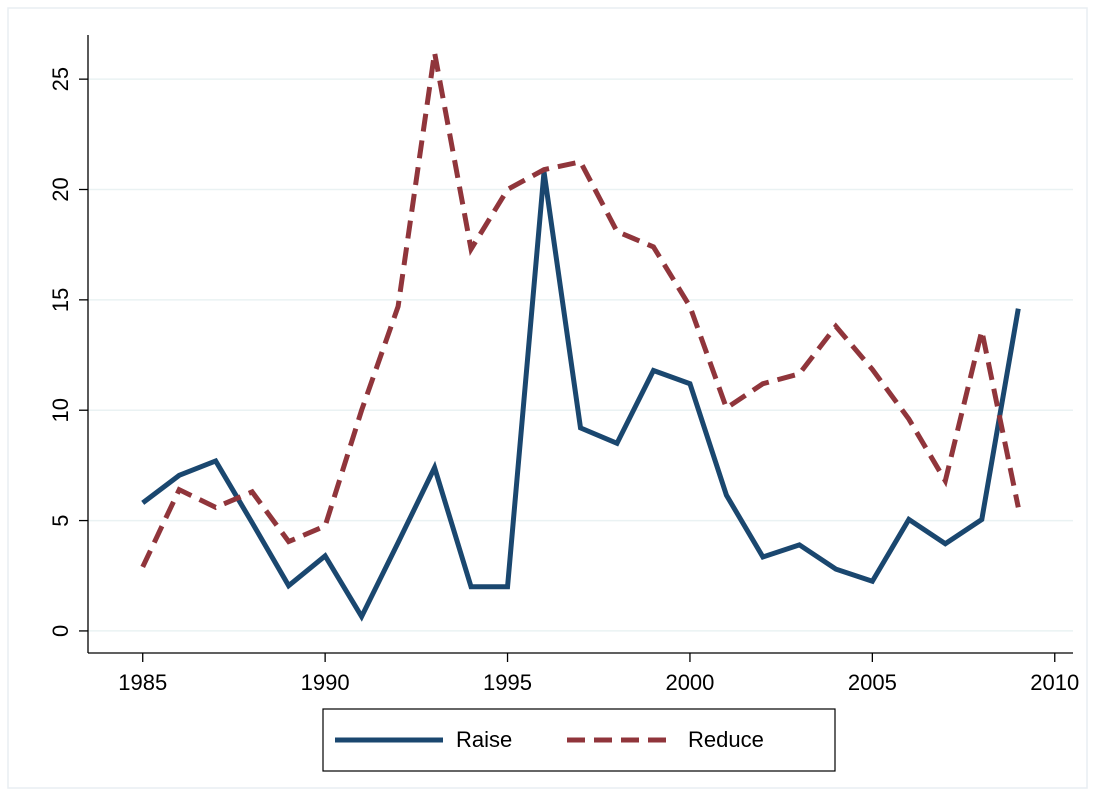 This screenshot has height=801, width=1095. What do you see at coordinates (142, 682) in the screenshot?
I see `x-tick-label: 1985` at bounding box center [142, 682].